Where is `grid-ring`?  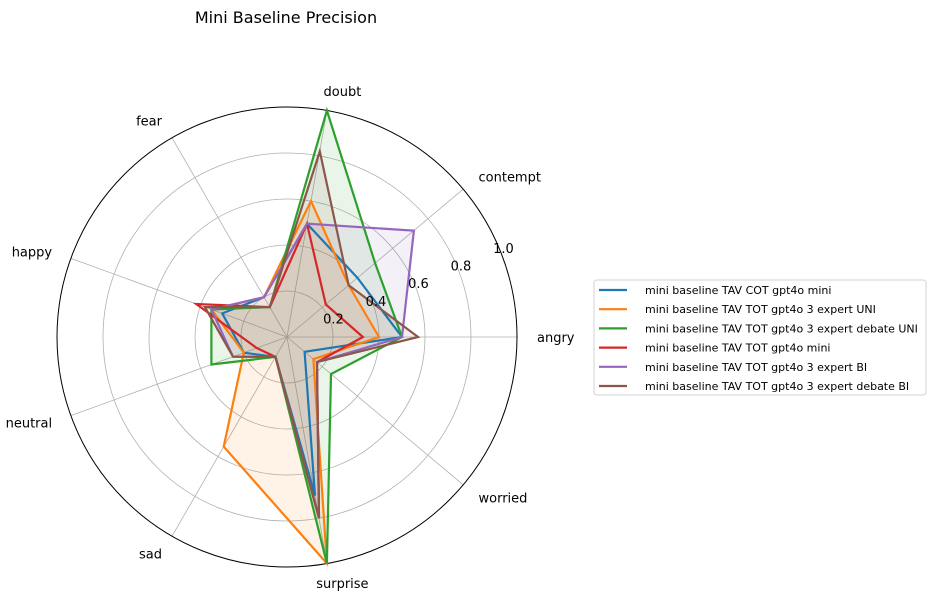
grid-ring is located at coordinates (287, 337).